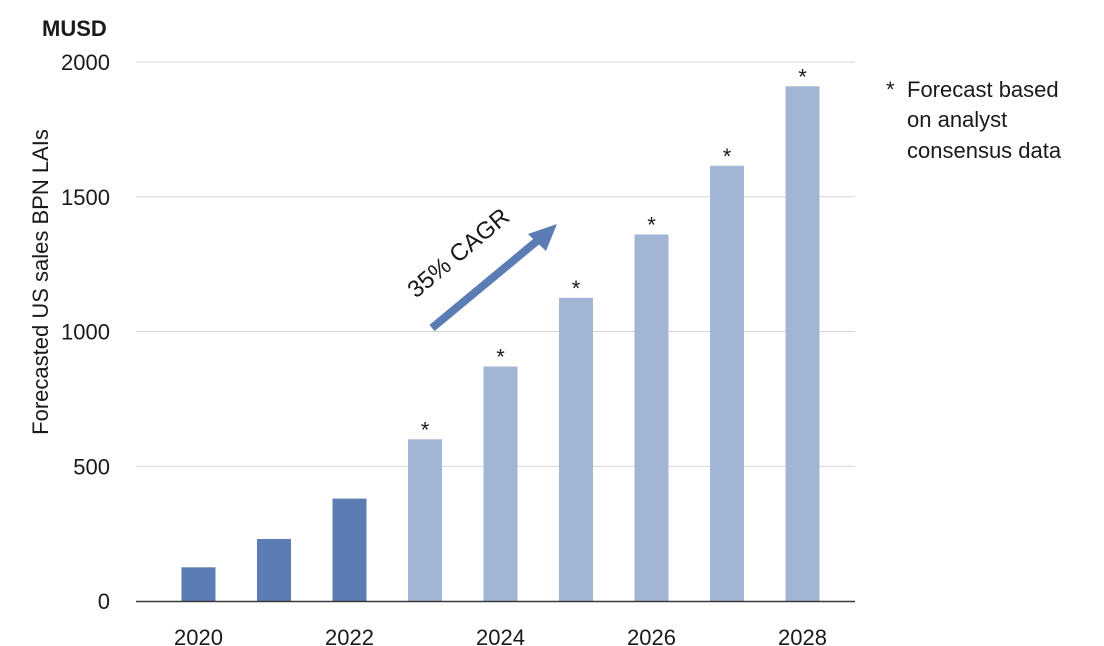 The width and height of the screenshot is (1104, 646). Describe the element at coordinates (727, 383) in the screenshot. I see `bar-2027` at that location.